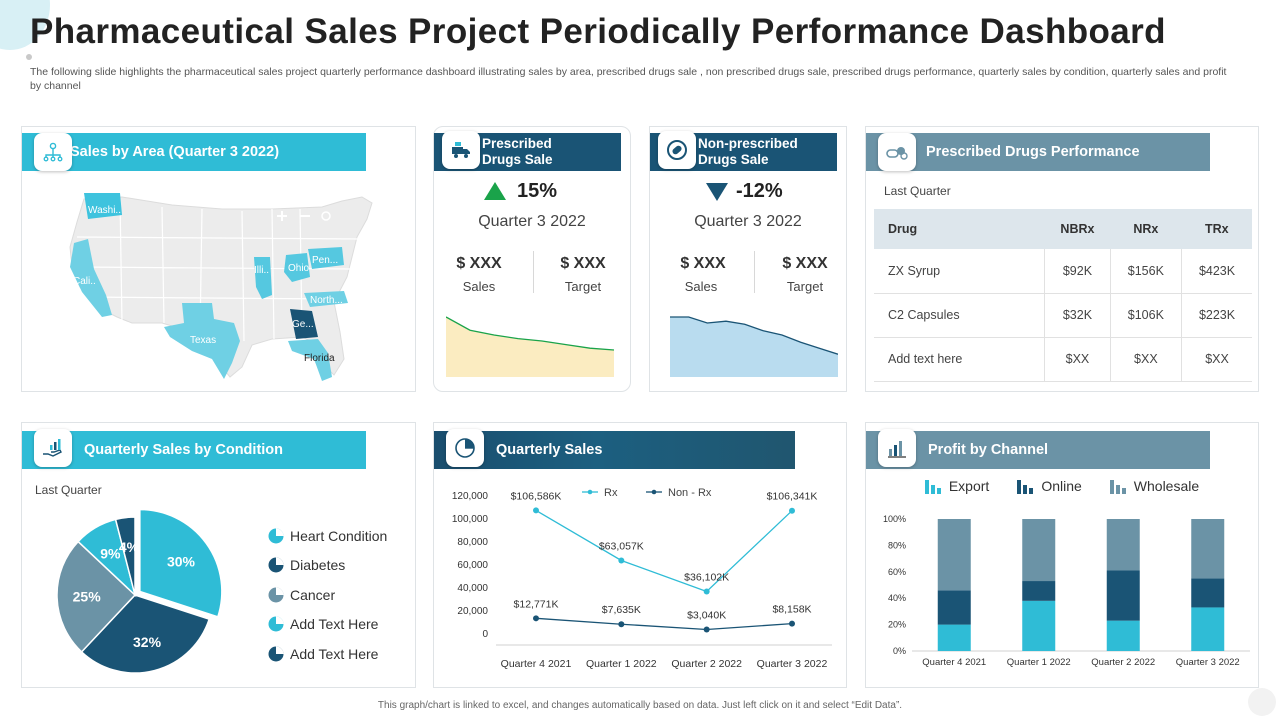 The height and width of the screenshot is (720, 1280). I want to click on table-row: Add text here $XX $XX $XX, so click(1063, 359).